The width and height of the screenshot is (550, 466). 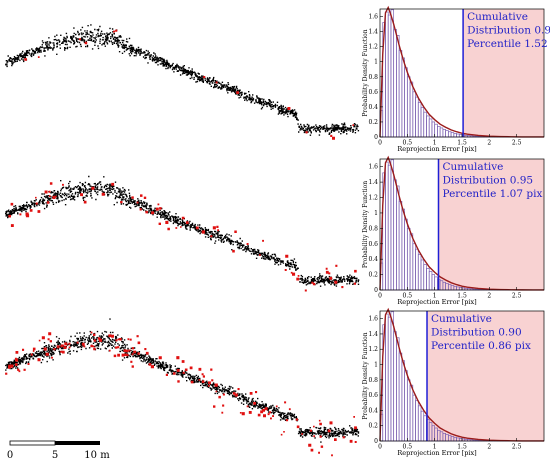 I want to click on annotation-line: Percentile 1.07 pix, so click(x=492, y=194).